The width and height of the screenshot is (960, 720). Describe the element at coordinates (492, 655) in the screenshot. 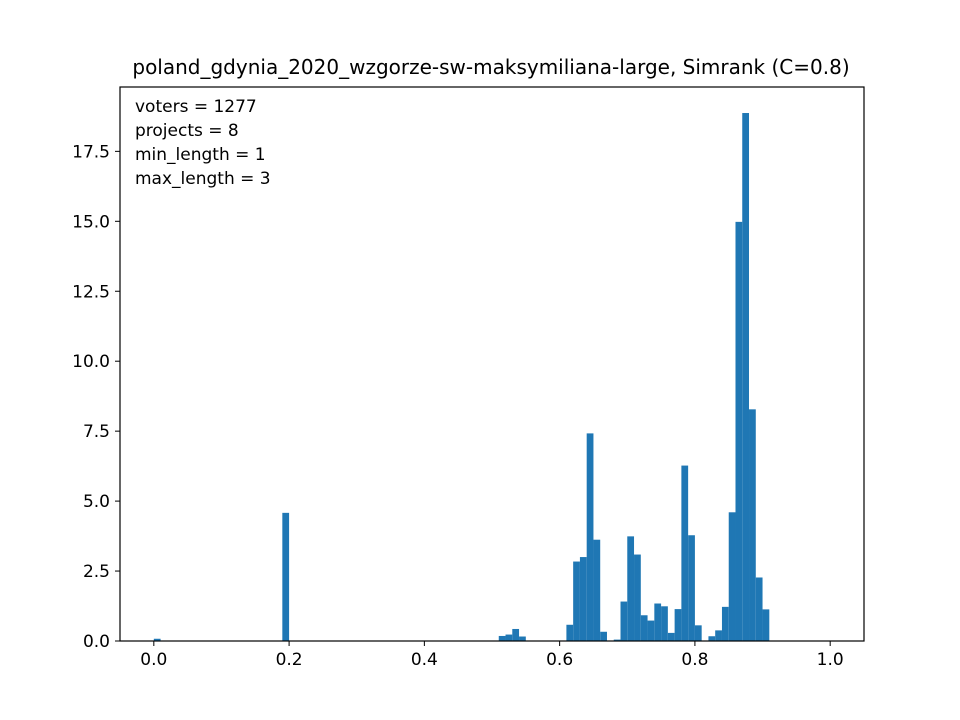

I see `x-axis: 0.0 0.2 0.4 0.6 0.8 1.0` at that location.